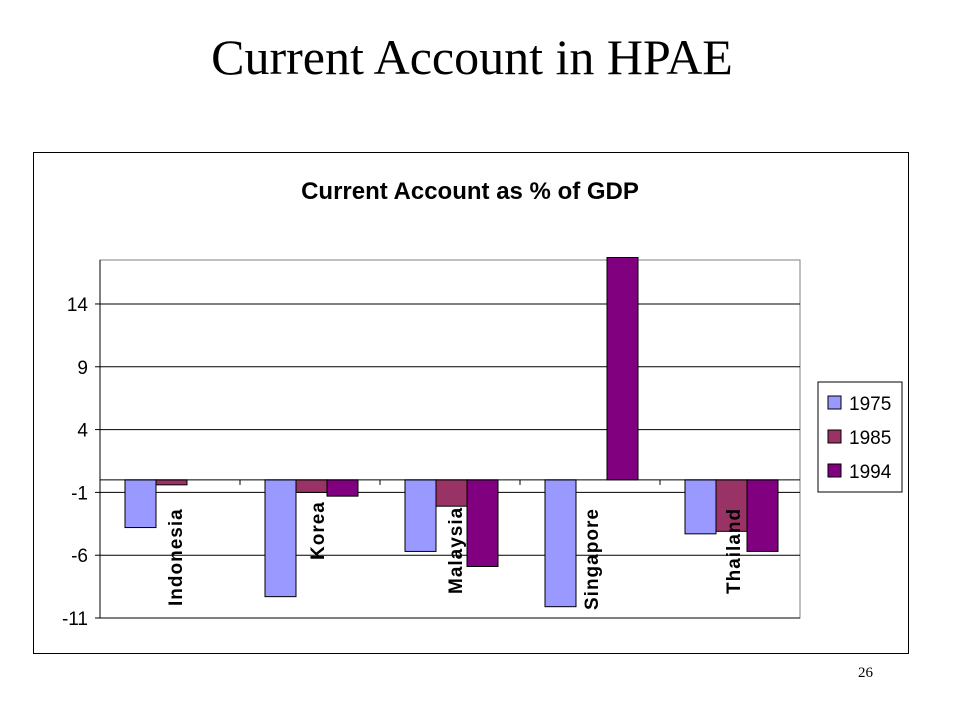 This screenshot has width=960, height=720. What do you see at coordinates (79, 493) in the screenshot?
I see `y-tick-label: -1` at bounding box center [79, 493].